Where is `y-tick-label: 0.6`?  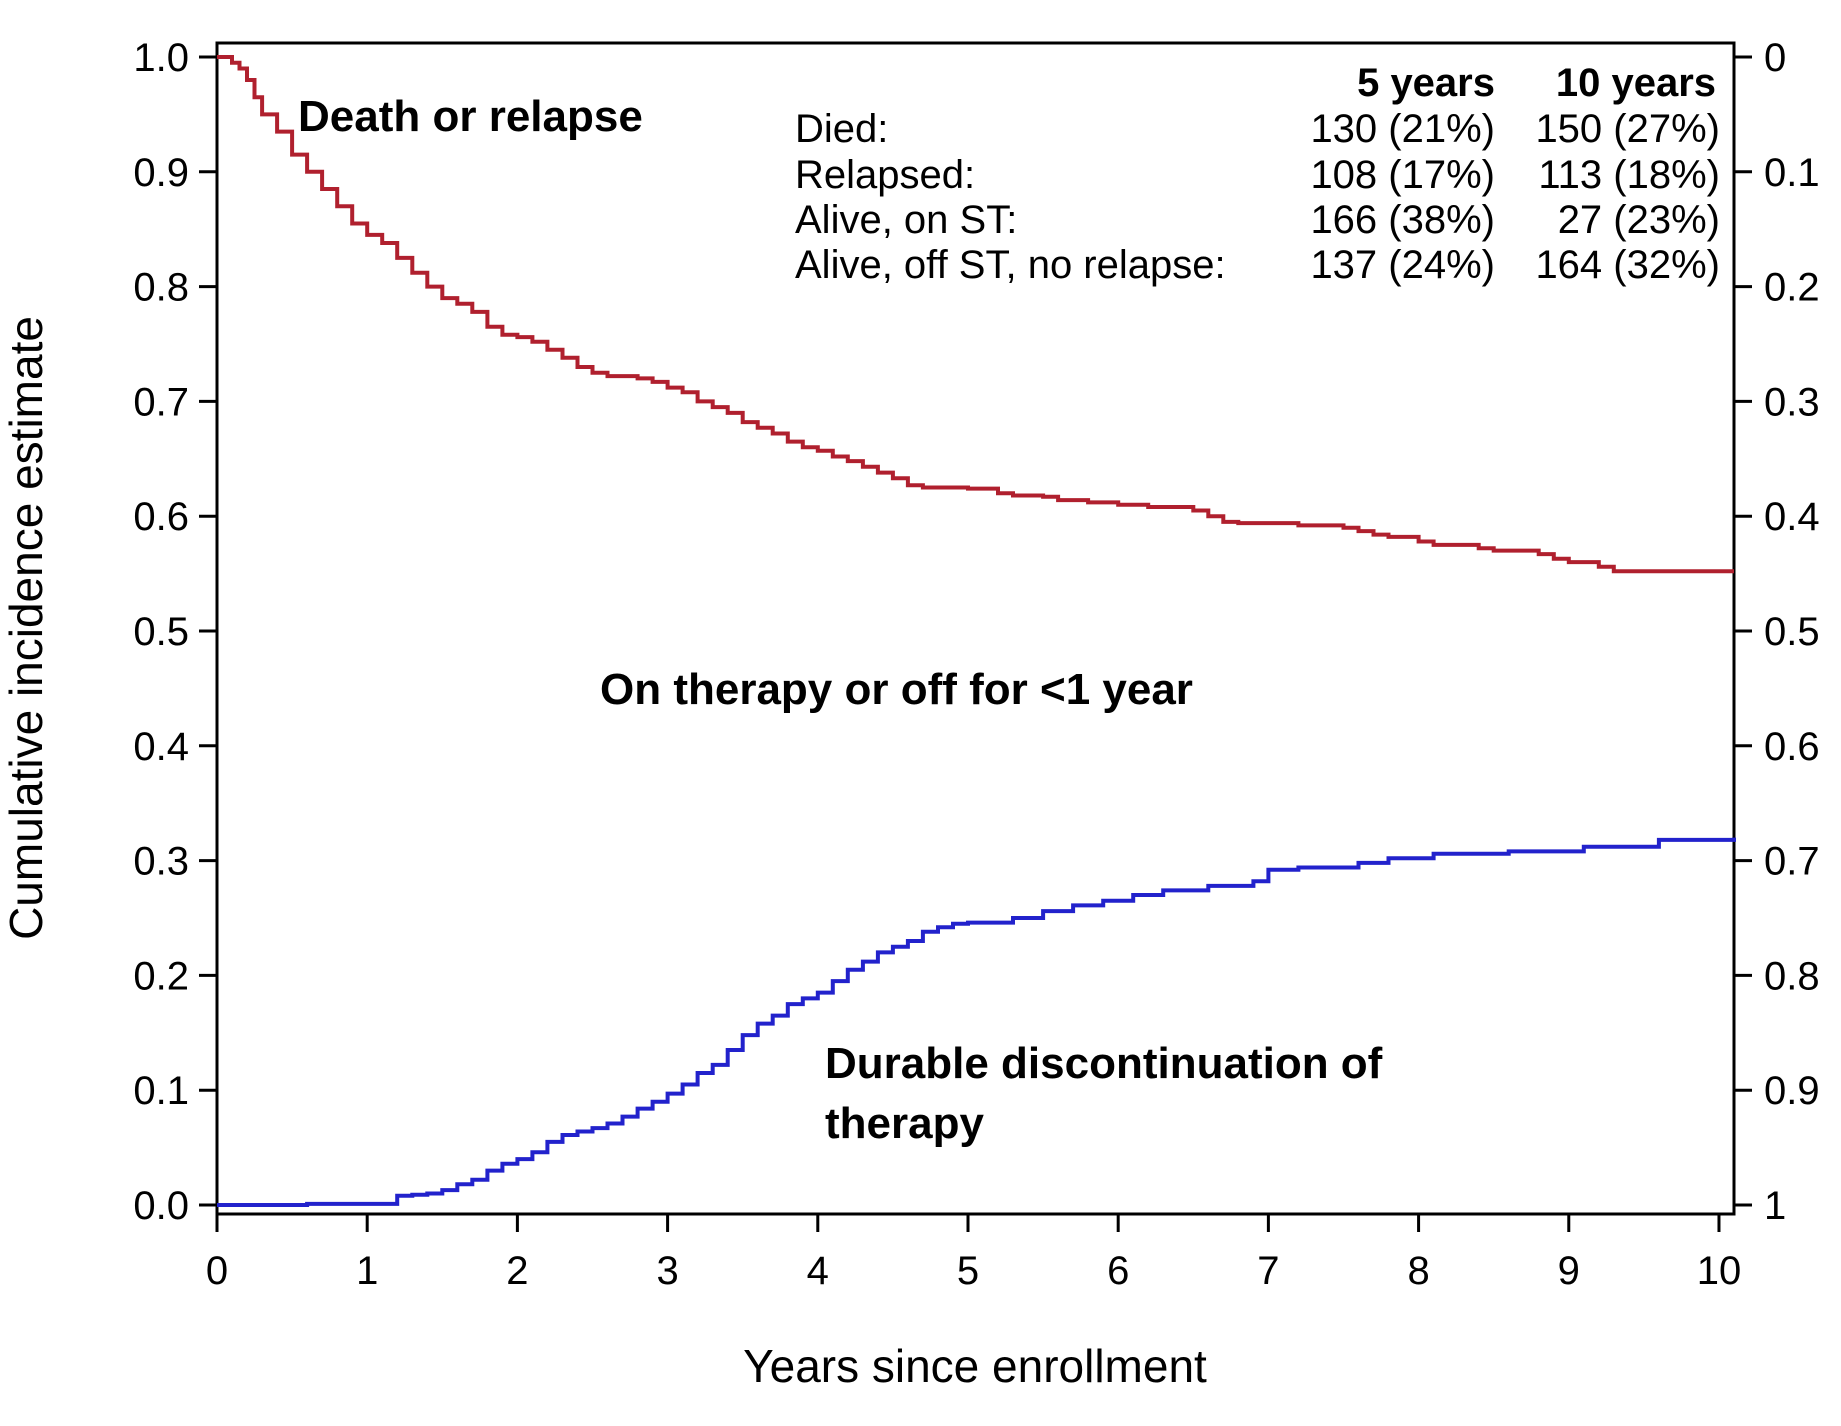 y-tick-label: 0.6 is located at coordinates (161, 517).